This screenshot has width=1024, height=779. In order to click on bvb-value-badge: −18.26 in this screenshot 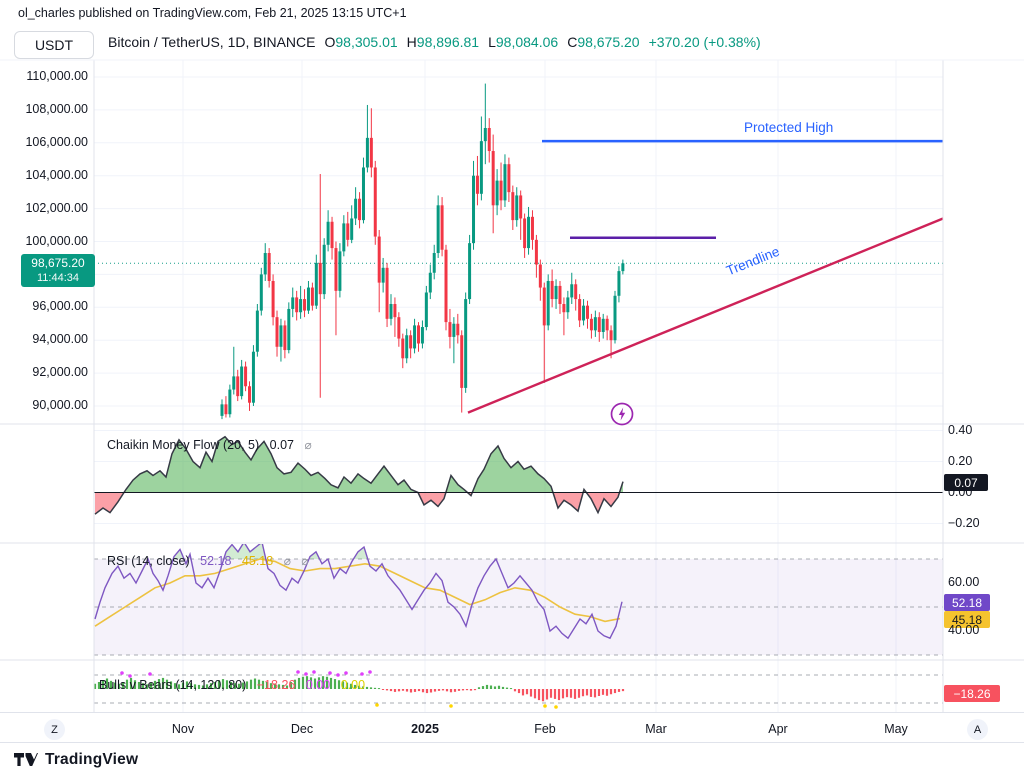, I will do `click(972, 693)`.